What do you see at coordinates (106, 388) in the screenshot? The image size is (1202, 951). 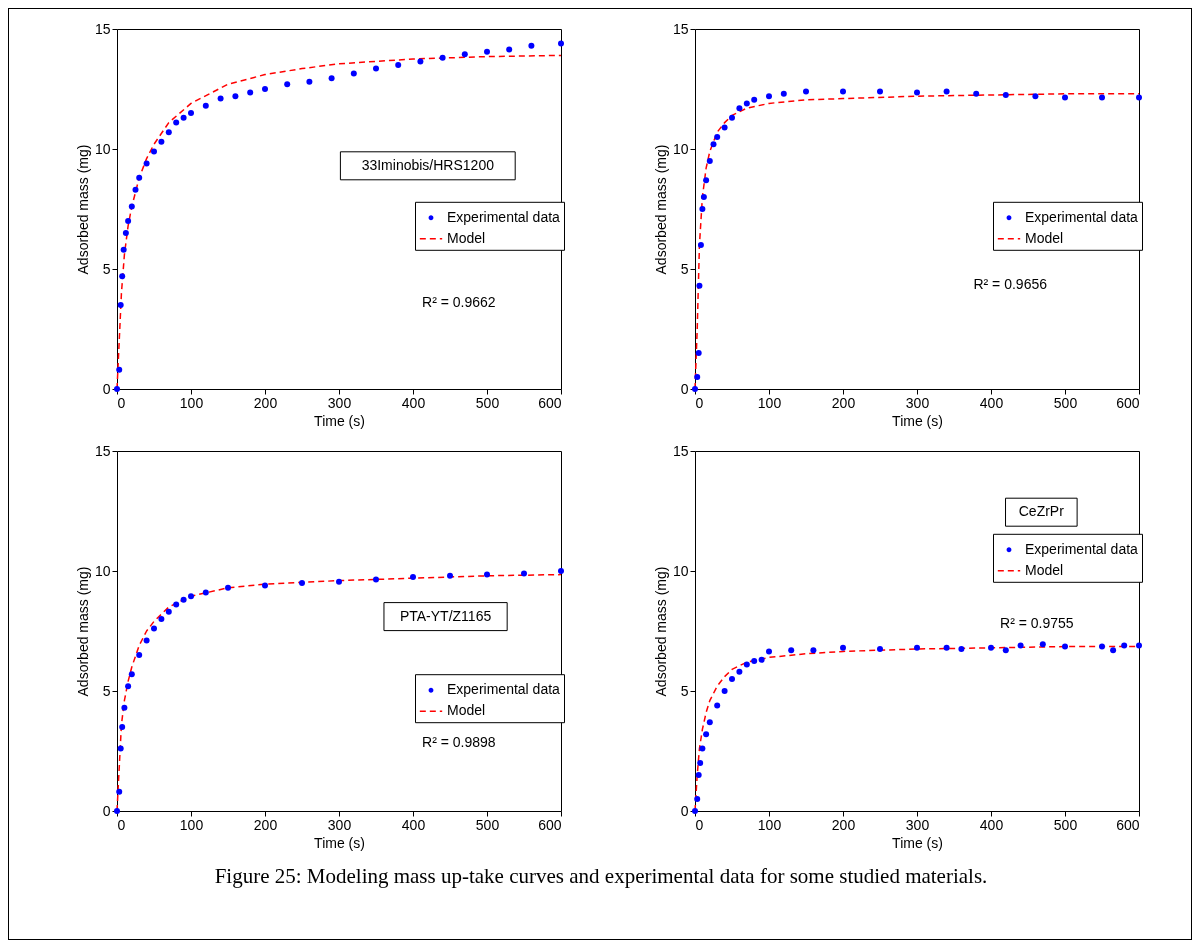 I see `y-tick-label: 0` at bounding box center [106, 388].